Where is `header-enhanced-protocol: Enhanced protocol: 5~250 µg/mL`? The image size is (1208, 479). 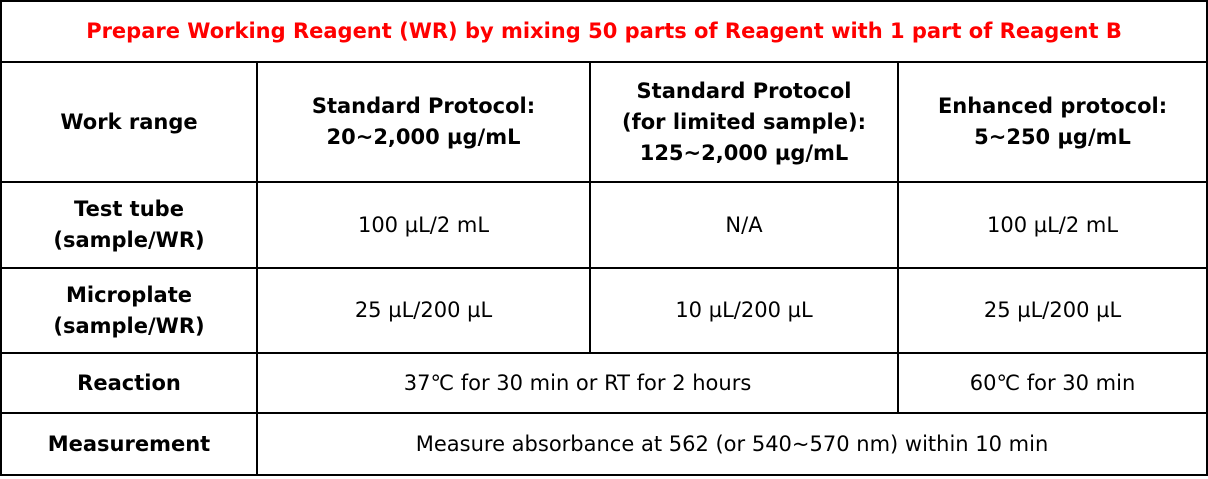 header-enhanced-protocol: Enhanced protocol: 5~250 µg/mL is located at coordinates (1052, 122).